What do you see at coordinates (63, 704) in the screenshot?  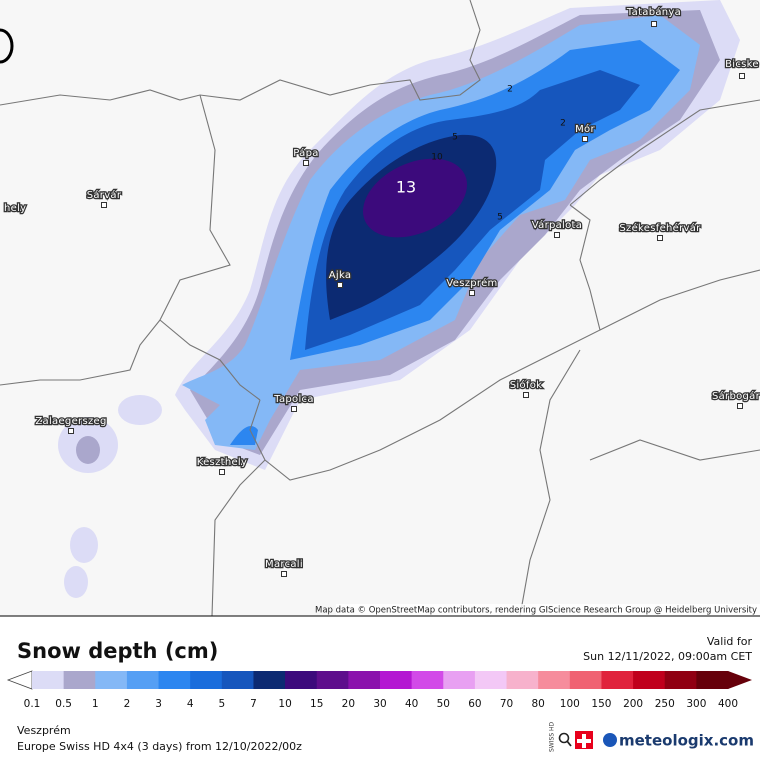 I see `legend-label: 0.5` at bounding box center [63, 704].